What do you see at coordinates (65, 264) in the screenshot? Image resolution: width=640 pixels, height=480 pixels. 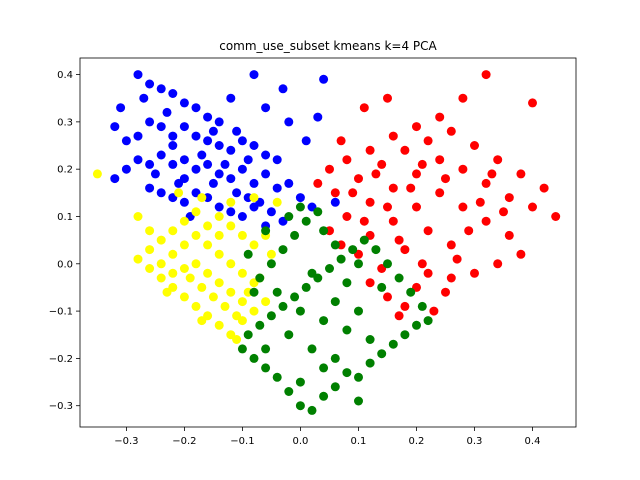 I see `y-tick-label: 0.0` at bounding box center [65, 264].